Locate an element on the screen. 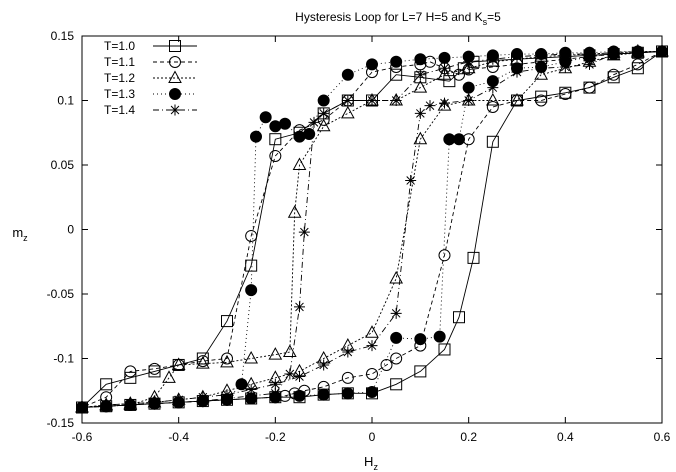  legend-item: T=1.2 is located at coordinates (150, 77).